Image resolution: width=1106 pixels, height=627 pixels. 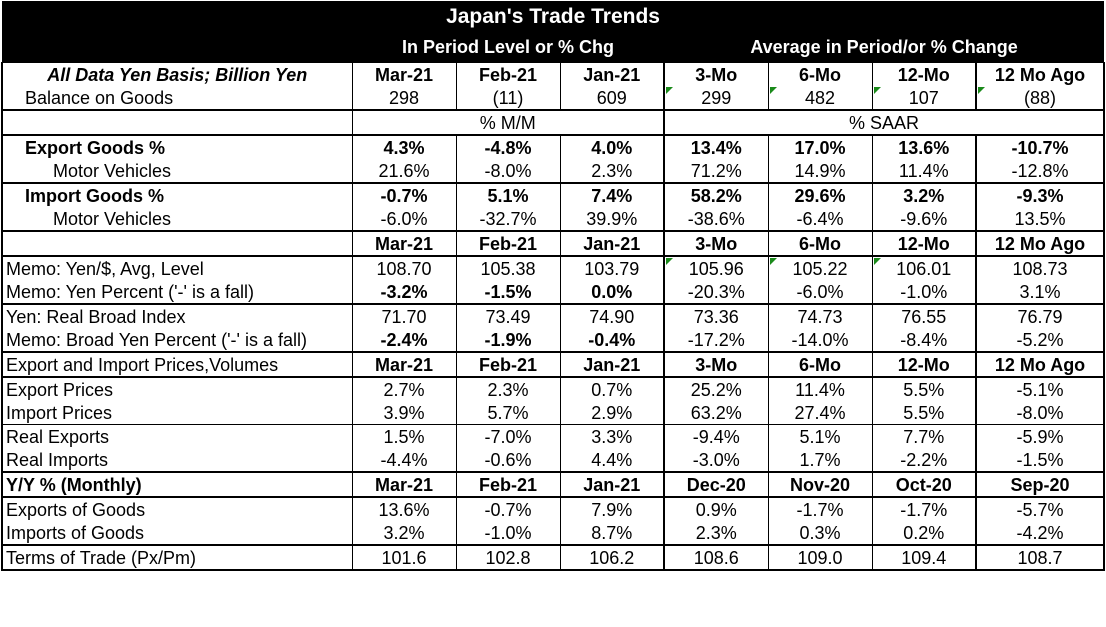 I want to click on unit-left: % M/M, so click(x=508, y=123).